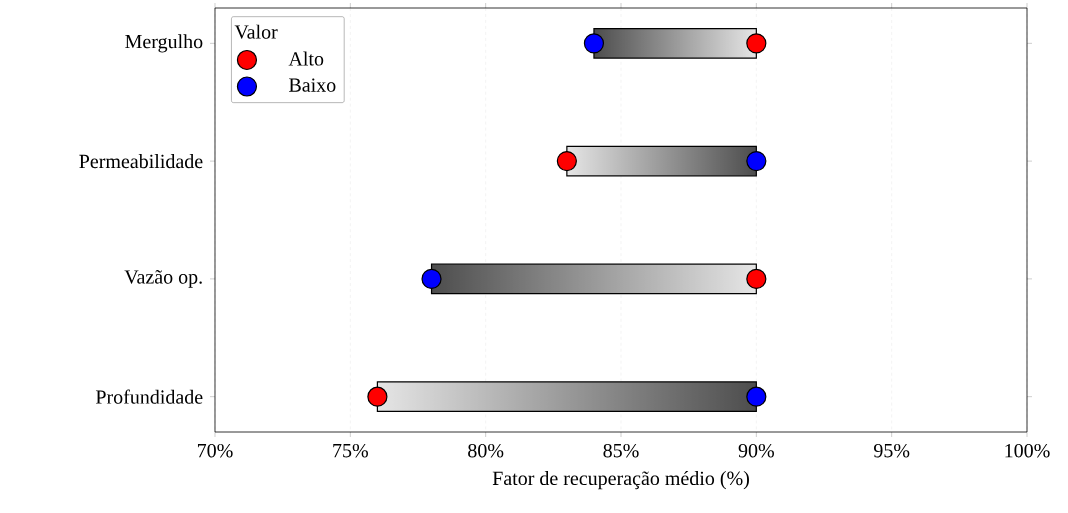 The width and height of the screenshot is (1068, 513). Describe the element at coordinates (256, 31) in the screenshot. I see `legend-title: Valor` at that location.